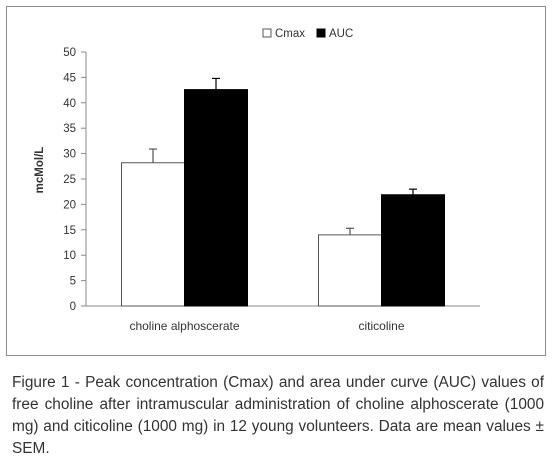 The width and height of the screenshot is (554, 469). What do you see at coordinates (69, 129) in the screenshot?
I see `y-tick-label: 35` at bounding box center [69, 129].